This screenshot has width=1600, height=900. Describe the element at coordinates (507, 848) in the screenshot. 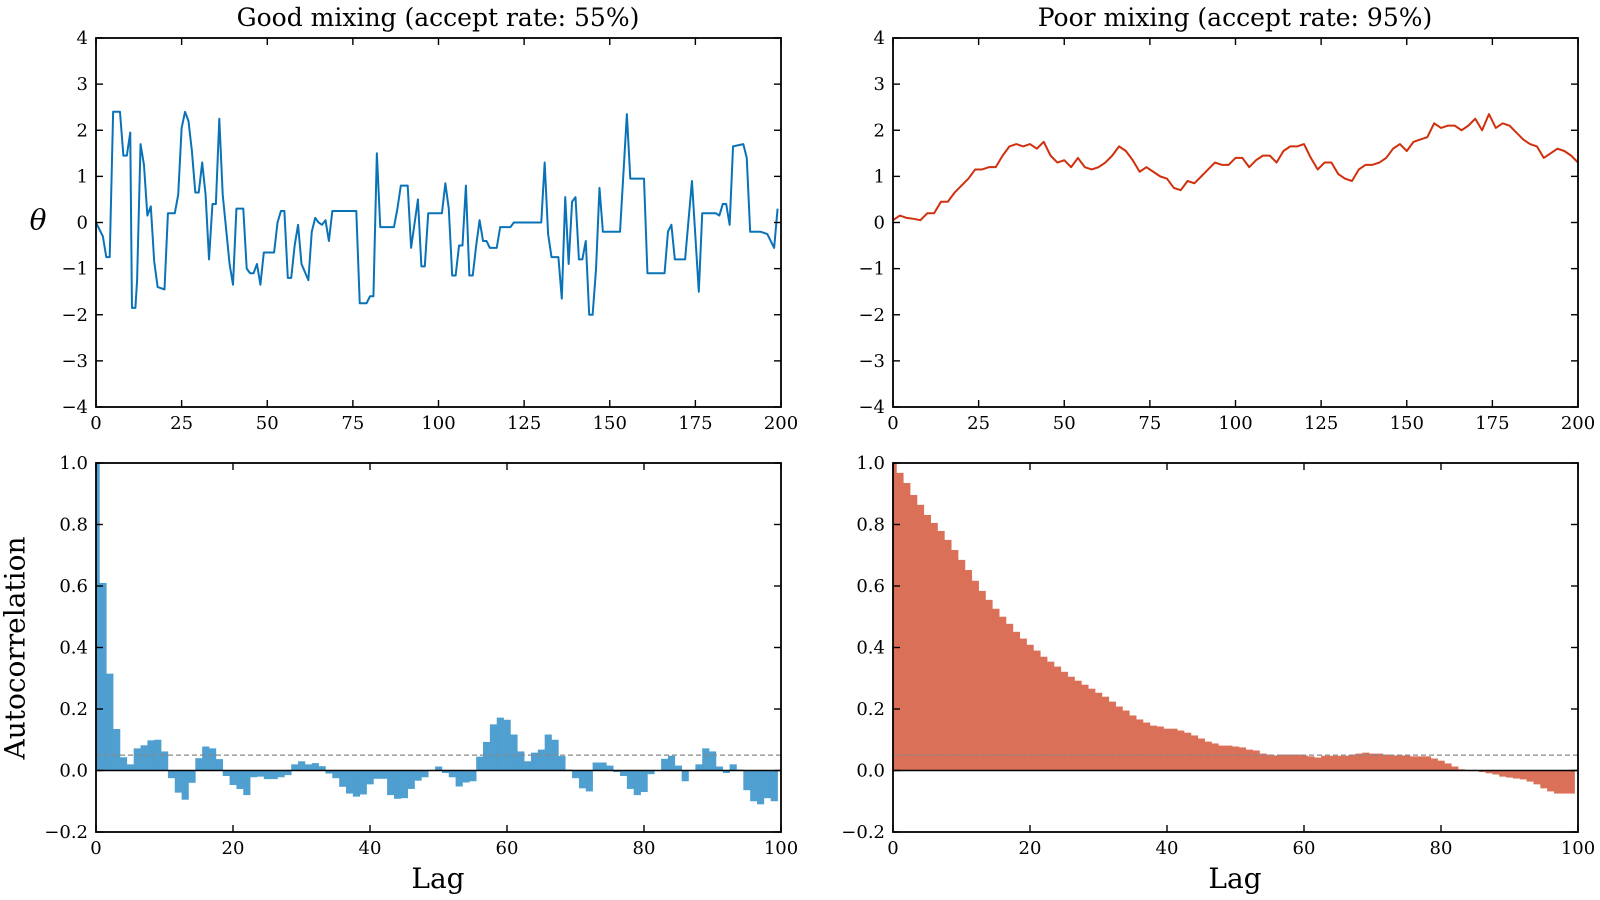

I see `x-tick-label: 60` at that location.